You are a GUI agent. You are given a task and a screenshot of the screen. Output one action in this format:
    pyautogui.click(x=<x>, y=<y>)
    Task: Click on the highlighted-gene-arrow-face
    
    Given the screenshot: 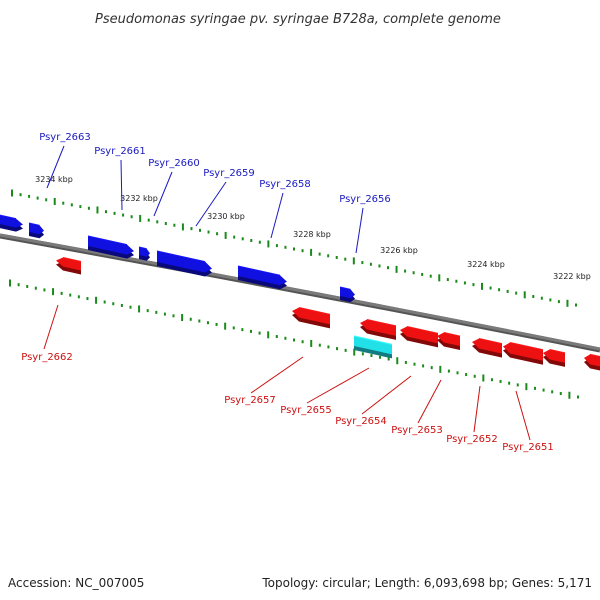 What is the action you would take?
    pyautogui.click(x=373, y=345)
    